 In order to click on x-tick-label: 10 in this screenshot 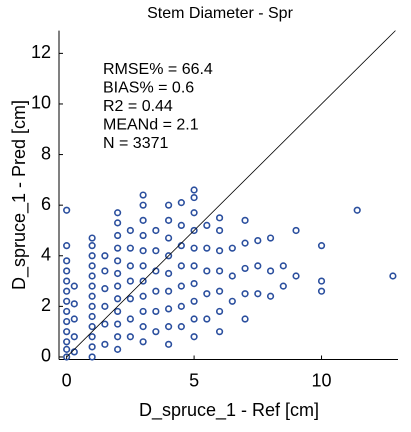, I will do `click(322, 380)`.